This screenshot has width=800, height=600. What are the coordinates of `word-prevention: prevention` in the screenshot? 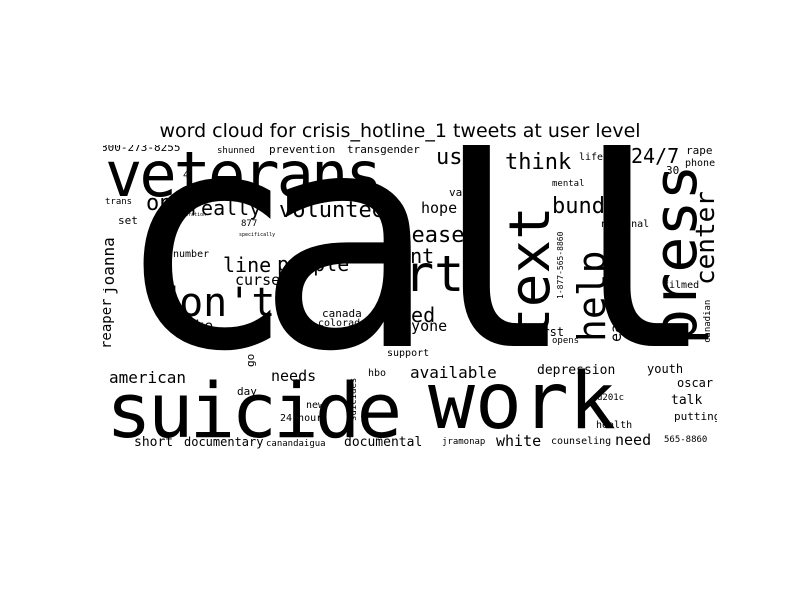 It's located at (302, 150).